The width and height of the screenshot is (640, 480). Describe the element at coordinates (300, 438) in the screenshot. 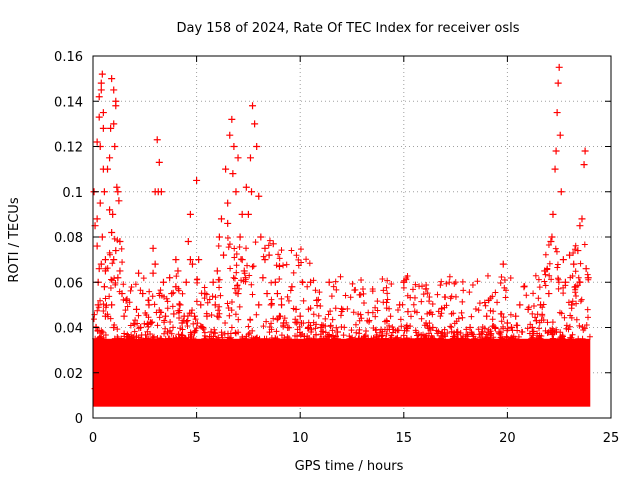

I see `x-tick-label: 10` at that location.